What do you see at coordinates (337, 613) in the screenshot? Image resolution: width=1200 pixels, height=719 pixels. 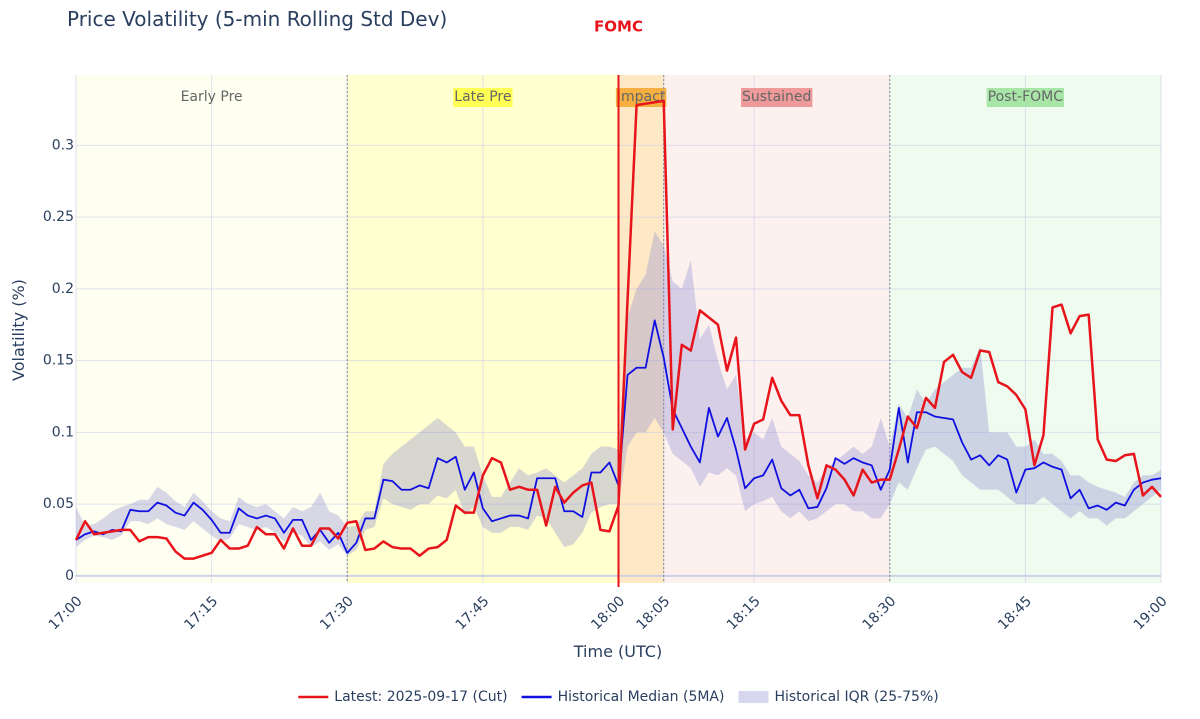 I see `x-tick-label: 17:30` at bounding box center [337, 613].